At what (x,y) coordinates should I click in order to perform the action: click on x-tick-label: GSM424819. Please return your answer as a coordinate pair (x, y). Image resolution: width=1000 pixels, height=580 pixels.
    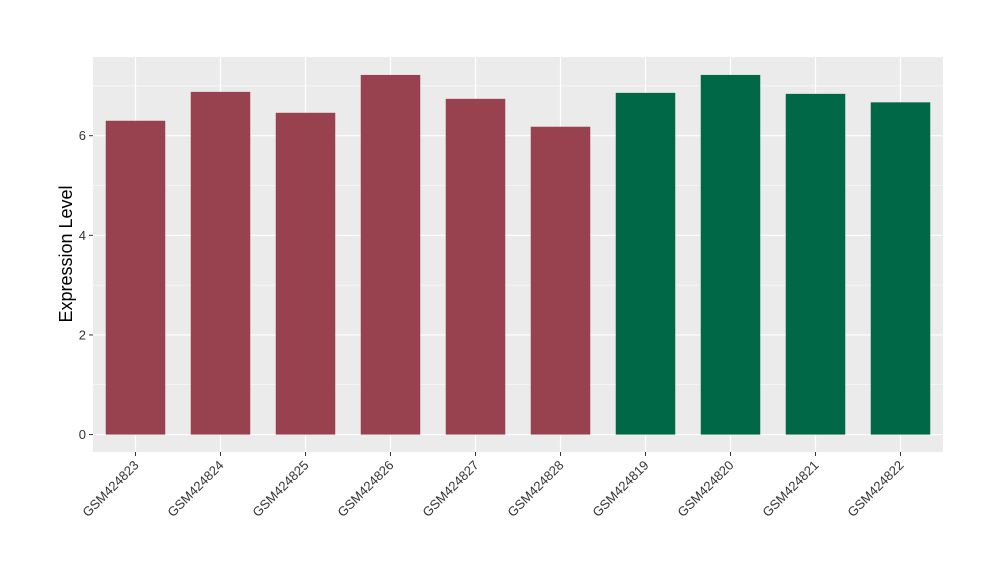
    Looking at the image, I should click on (620, 489).